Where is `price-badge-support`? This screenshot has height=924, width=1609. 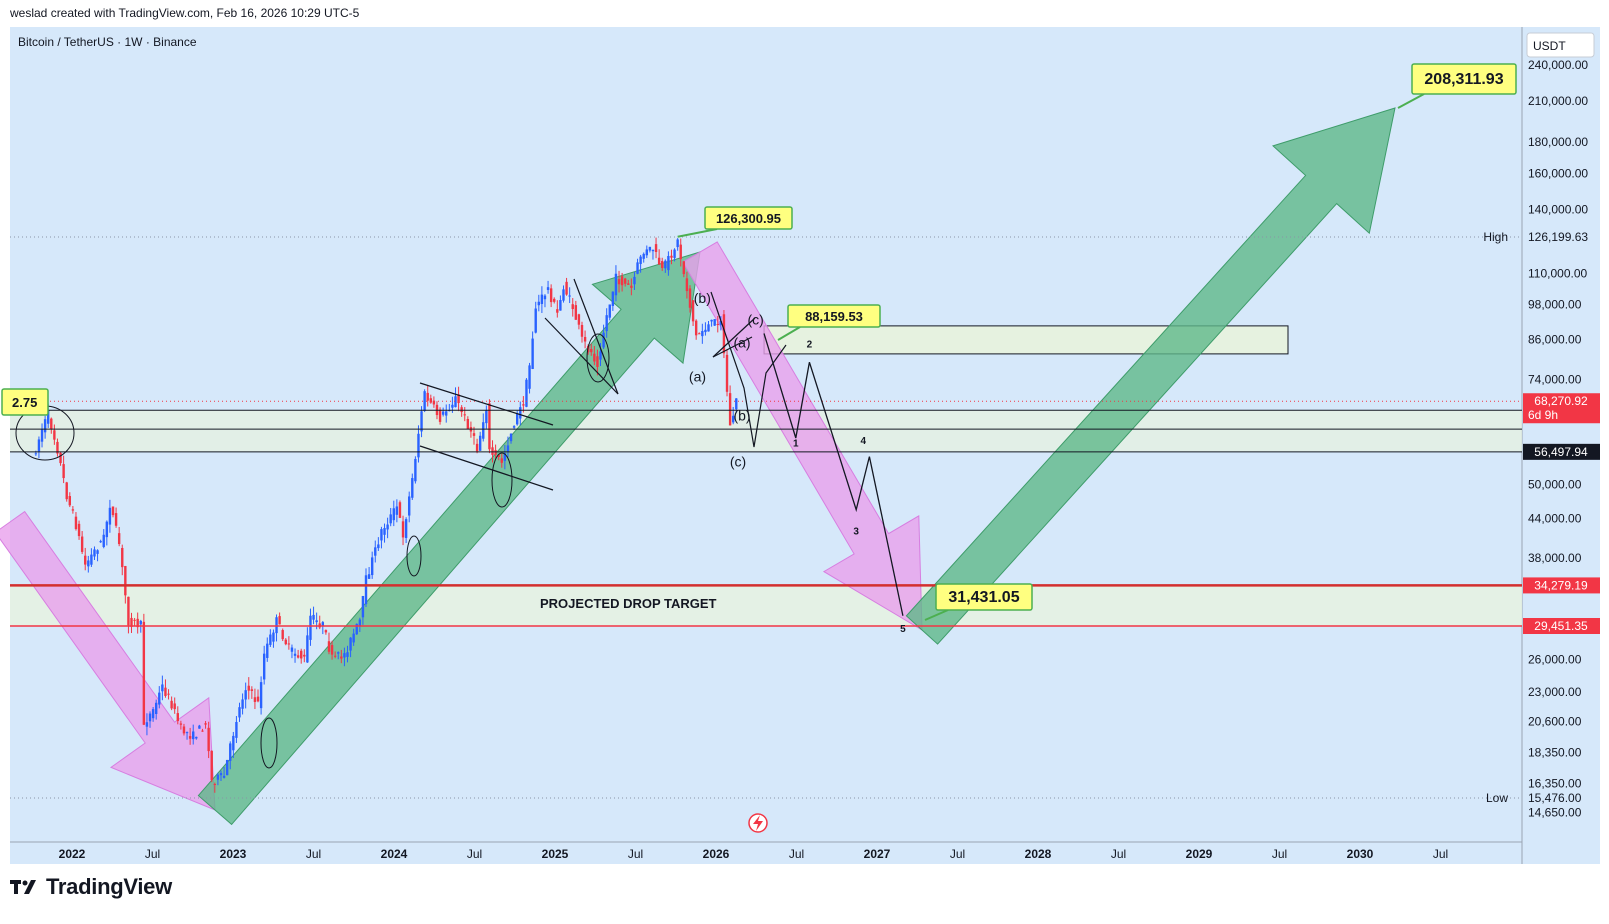 price-badge-support is located at coordinates (1561, 451).